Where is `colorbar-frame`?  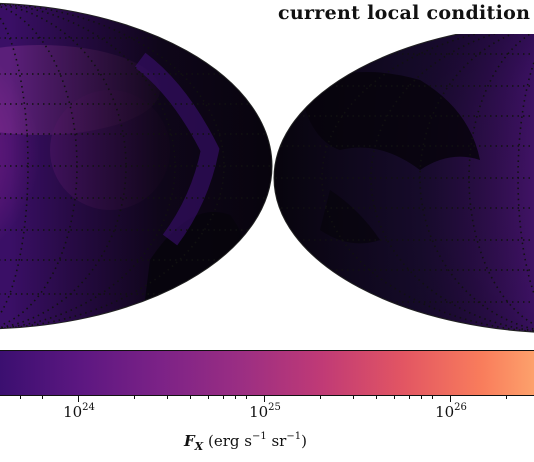 colorbar-frame is located at coordinates (267, 373).